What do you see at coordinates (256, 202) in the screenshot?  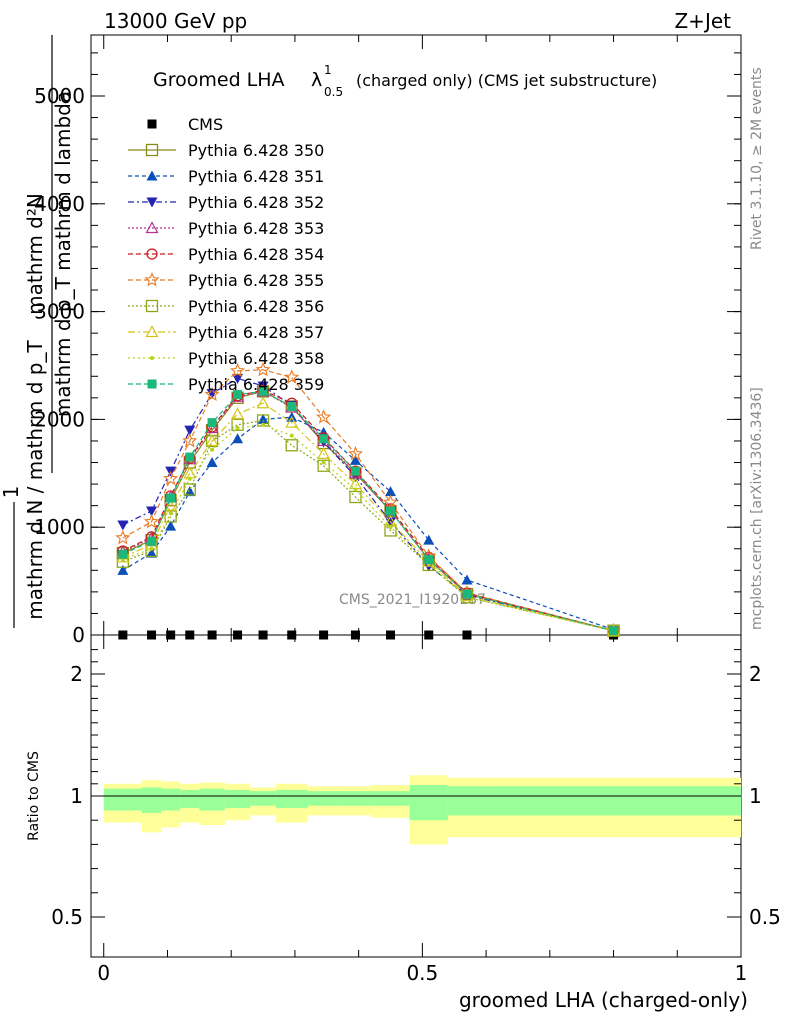 I see `legend-label: Pythia 6.428 352` at bounding box center [256, 202].